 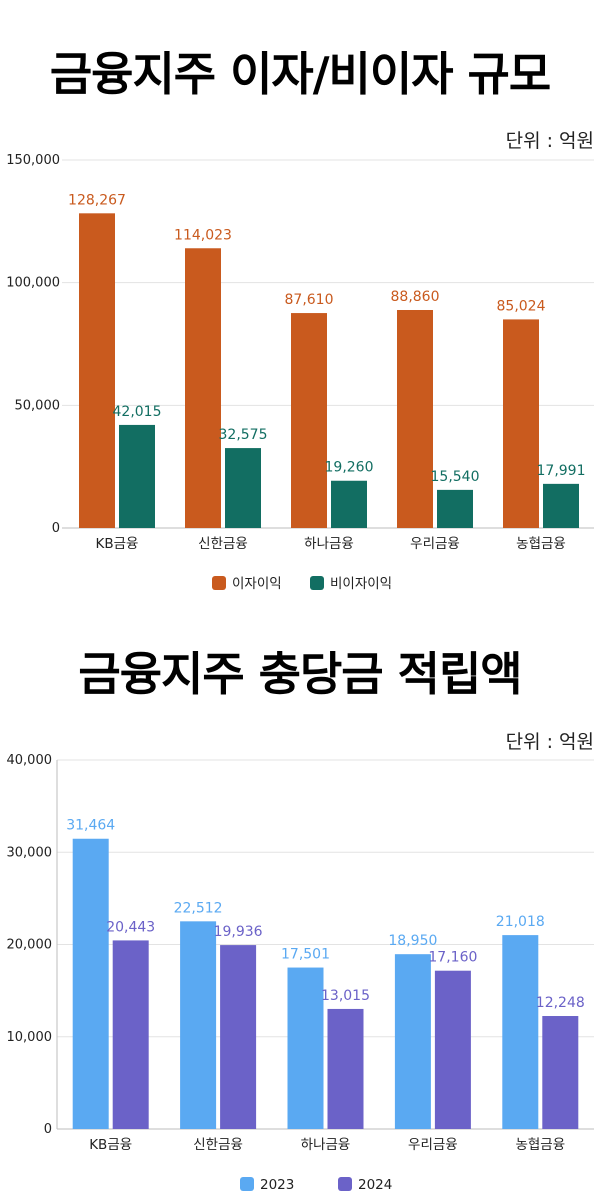 I want to click on bar-2023-신한금융, so click(x=198, y=1025).